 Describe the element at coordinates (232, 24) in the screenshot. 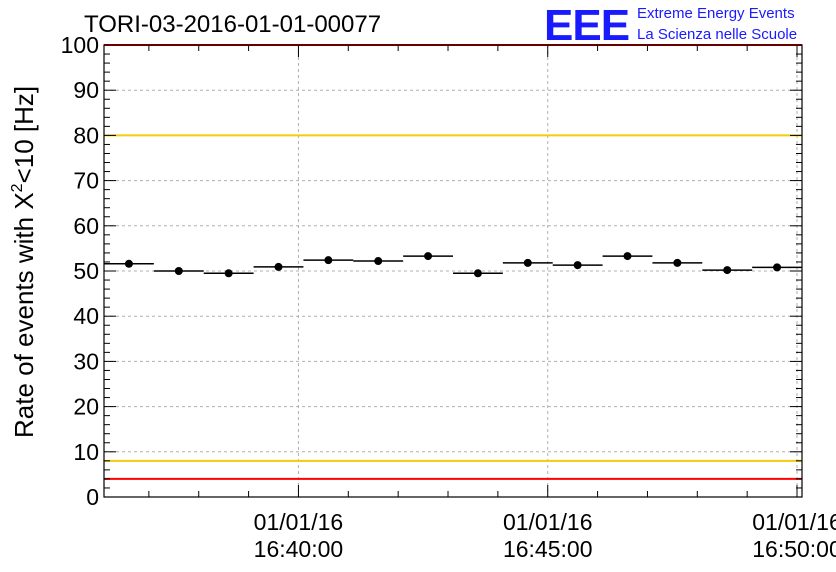

I see `run-title: TORI-03-2016-01-01-00077` at that location.